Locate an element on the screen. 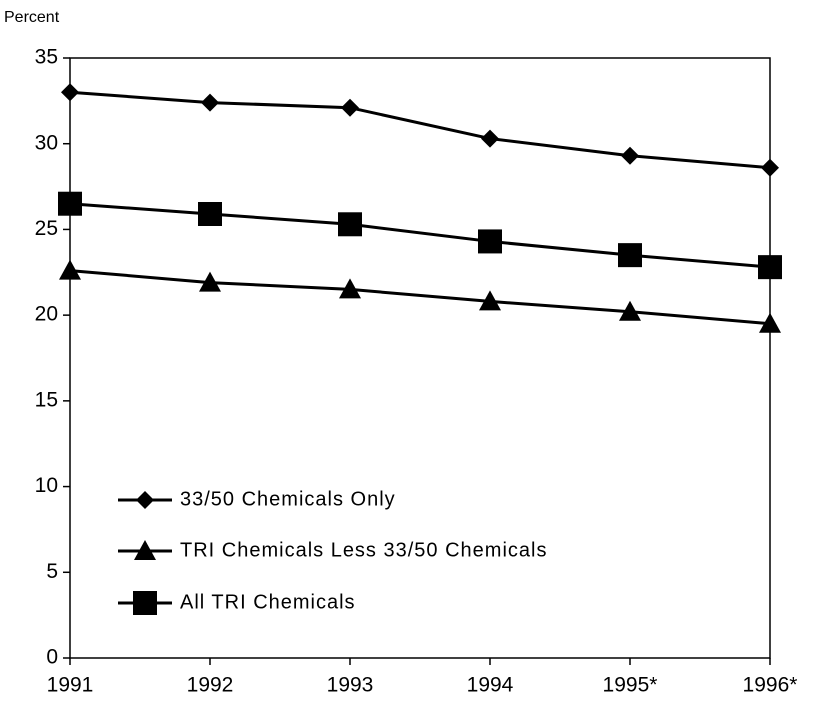 This screenshot has width=813, height=717. y-tick-label: 35 is located at coordinates (46, 57).